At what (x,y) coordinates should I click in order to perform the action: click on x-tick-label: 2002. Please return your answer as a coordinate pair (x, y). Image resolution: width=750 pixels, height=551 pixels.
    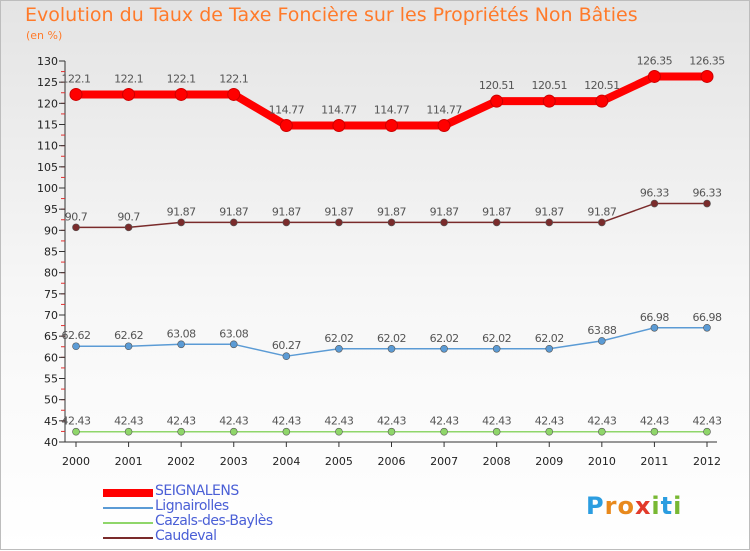
    Looking at the image, I should click on (181, 461).